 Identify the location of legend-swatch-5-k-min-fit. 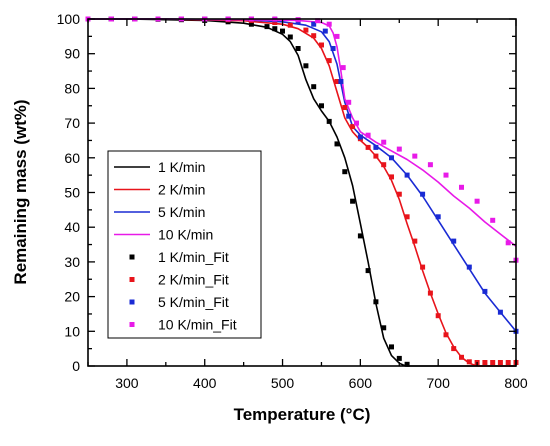
(132, 302).